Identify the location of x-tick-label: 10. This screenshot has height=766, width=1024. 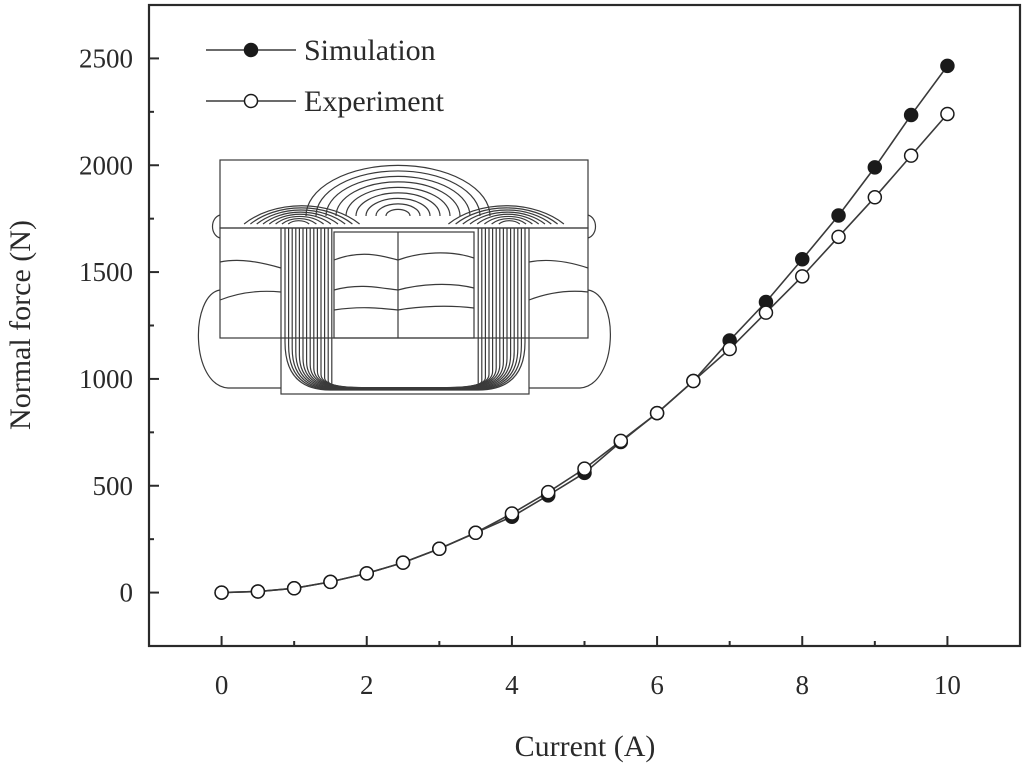
(947, 685).